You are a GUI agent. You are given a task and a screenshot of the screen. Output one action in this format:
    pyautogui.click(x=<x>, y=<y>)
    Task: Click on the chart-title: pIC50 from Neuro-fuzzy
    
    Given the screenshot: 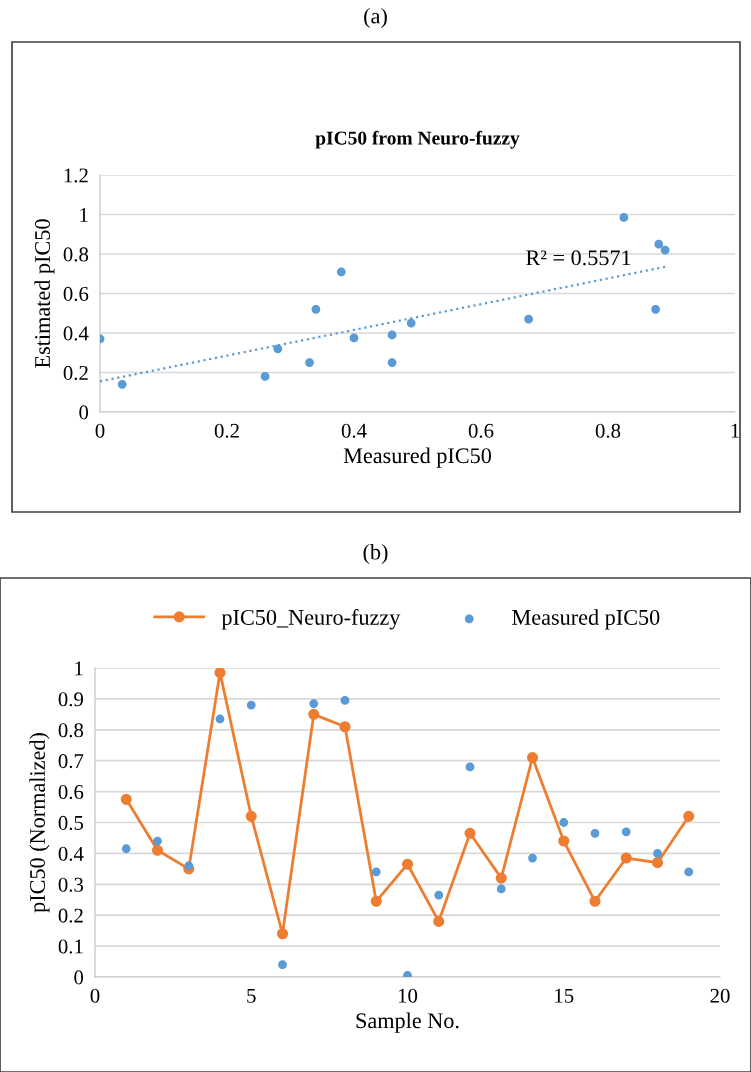 What is the action you would take?
    pyautogui.click(x=417, y=139)
    